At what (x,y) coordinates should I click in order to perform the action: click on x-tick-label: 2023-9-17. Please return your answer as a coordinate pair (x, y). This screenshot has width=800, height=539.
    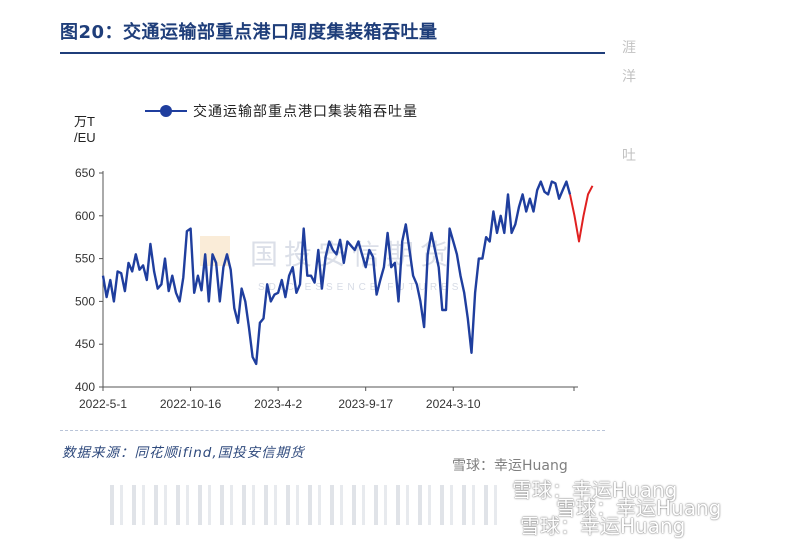
    Looking at the image, I should click on (365, 404).